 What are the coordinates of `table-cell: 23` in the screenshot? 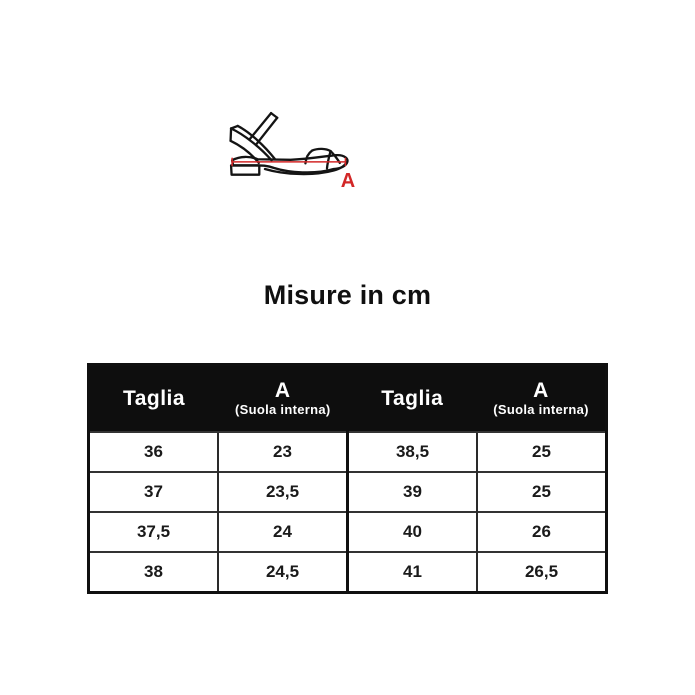 It's located at (282, 451).